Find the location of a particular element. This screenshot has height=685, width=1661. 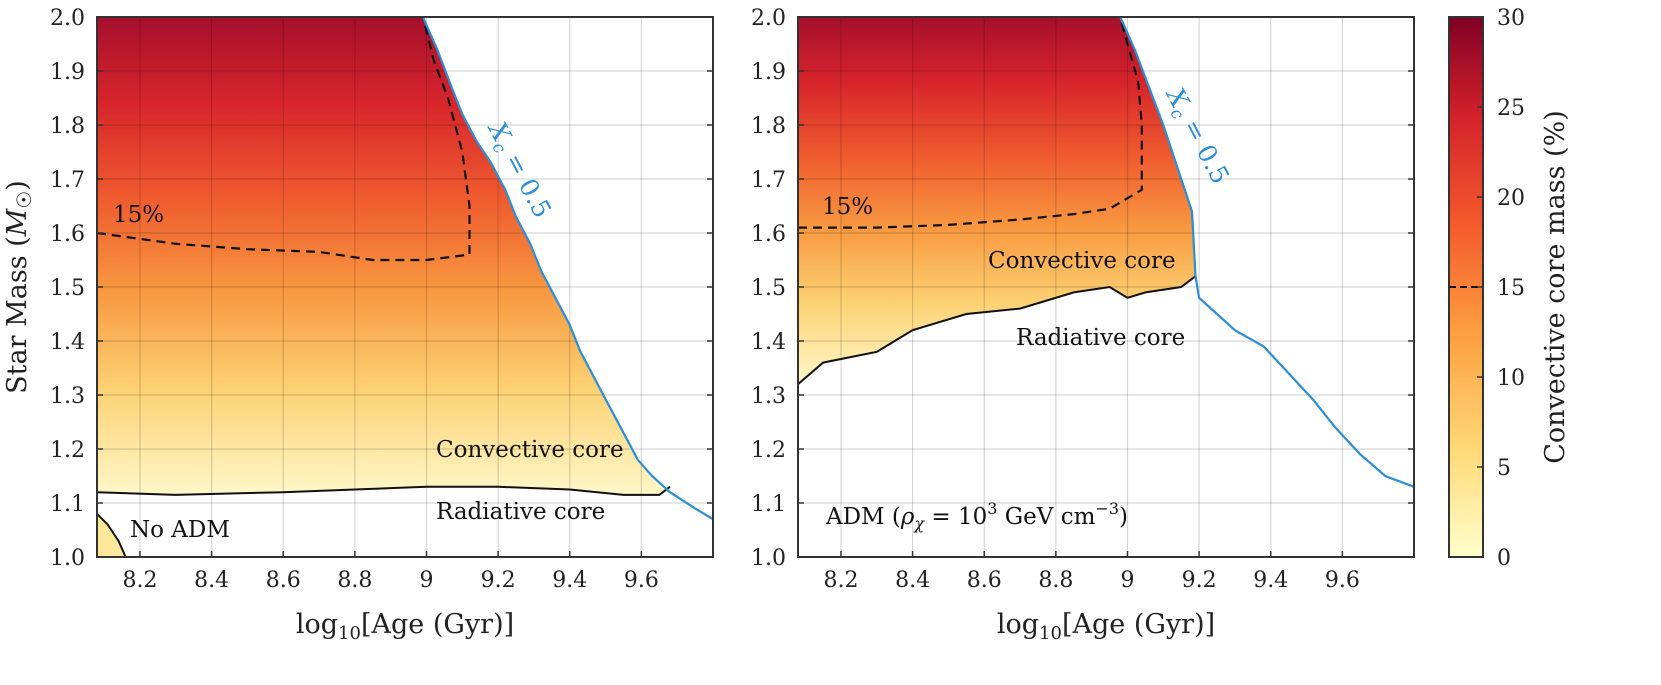

left-contour-label: 15% is located at coordinates (138, 215).